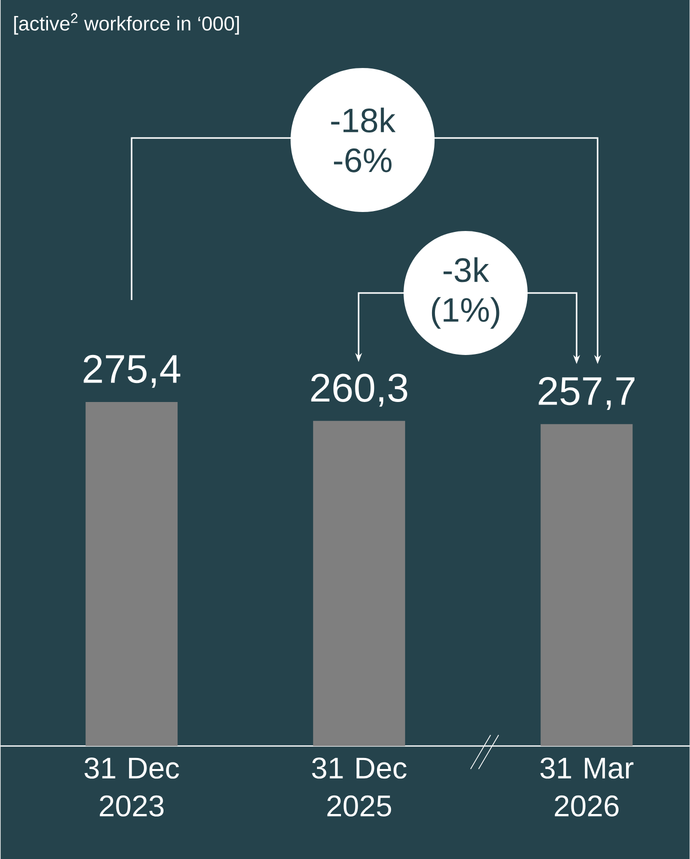  What do you see at coordinates (587, 787) in the screenshot?
I see `x-tick-label: 31 Mar 2026` at bounding box center [587, 787].